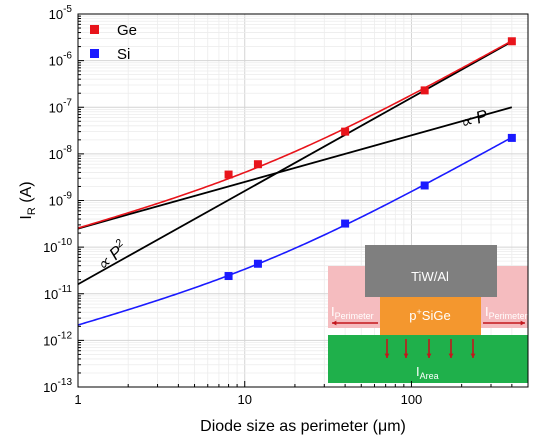 This screenshot has height=445, width=550. What do you see at coordinates (123, 54) in the screenshot?
I see `legend-label-si: Si` at bounding box center [123, 54].